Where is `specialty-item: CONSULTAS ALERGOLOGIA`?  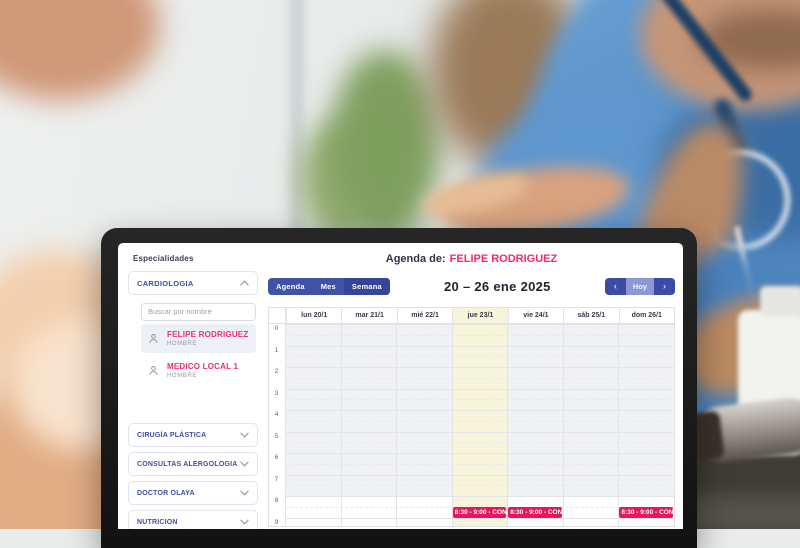 specialty-item: CONSULTAS ALERGOLOGIA is located at coordinates (193, 464).